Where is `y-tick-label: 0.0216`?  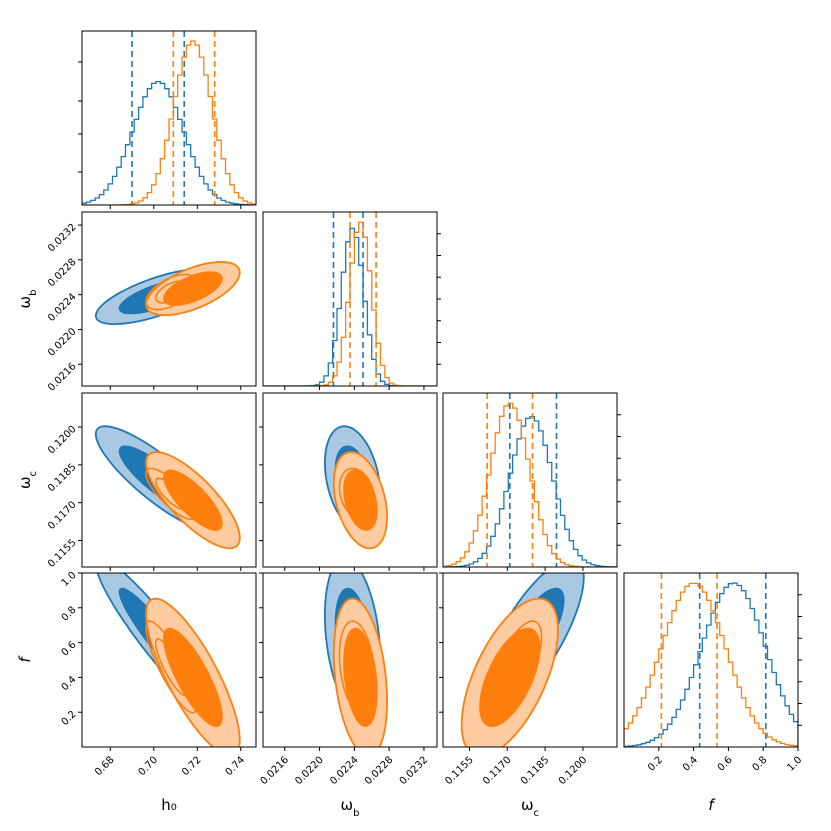
y-tick-label: 0.0216 is located at coordinates (62, 377).